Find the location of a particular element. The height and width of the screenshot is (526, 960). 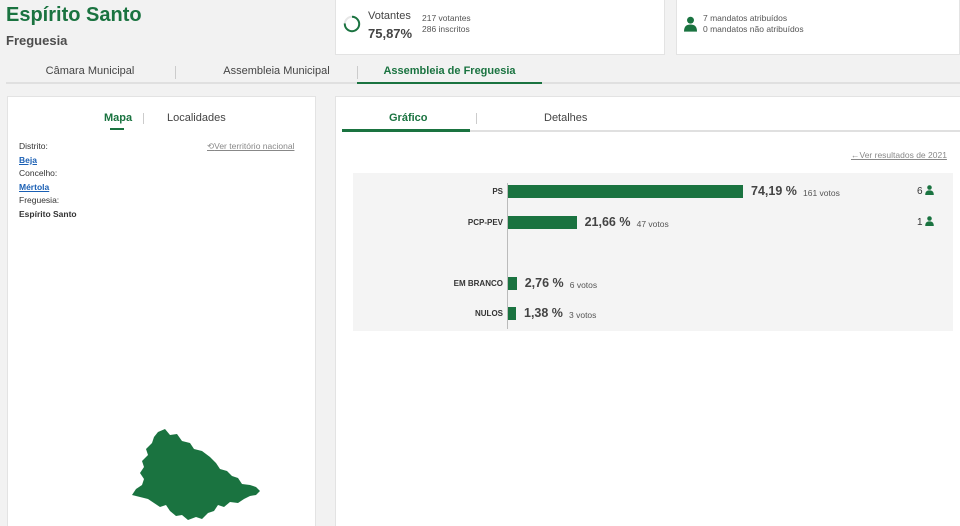

tab-localidades: Localidades is located at coordinates (196, 118).